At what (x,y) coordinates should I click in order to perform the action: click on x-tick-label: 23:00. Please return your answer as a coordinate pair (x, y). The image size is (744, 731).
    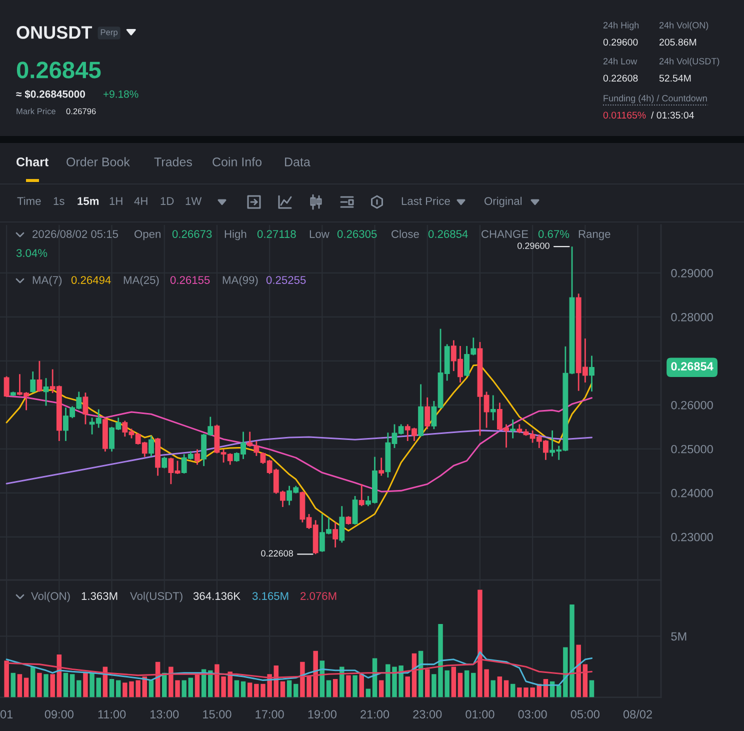
    Looking at the image, I should click on (427, 714).